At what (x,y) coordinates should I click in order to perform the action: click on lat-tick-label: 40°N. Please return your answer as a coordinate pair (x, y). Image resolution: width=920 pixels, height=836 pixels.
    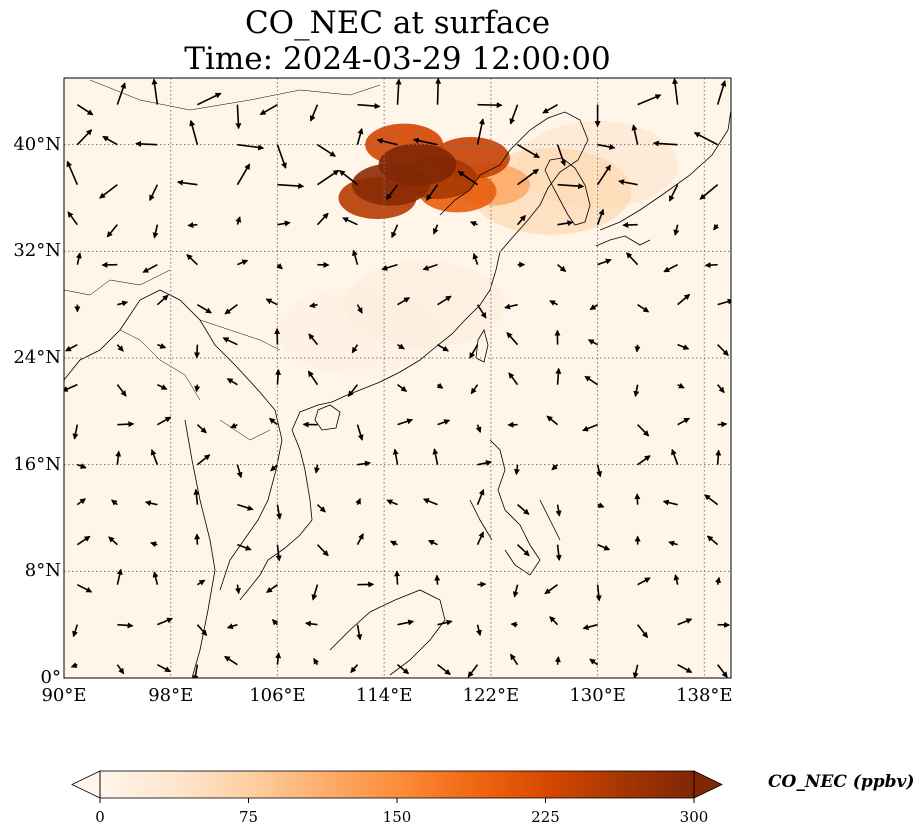
    Looking at the image, I should click on (37, 144).